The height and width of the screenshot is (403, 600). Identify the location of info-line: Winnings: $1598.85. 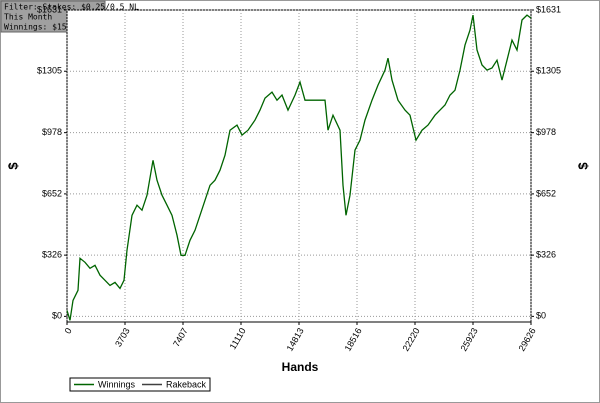
(47, 27).